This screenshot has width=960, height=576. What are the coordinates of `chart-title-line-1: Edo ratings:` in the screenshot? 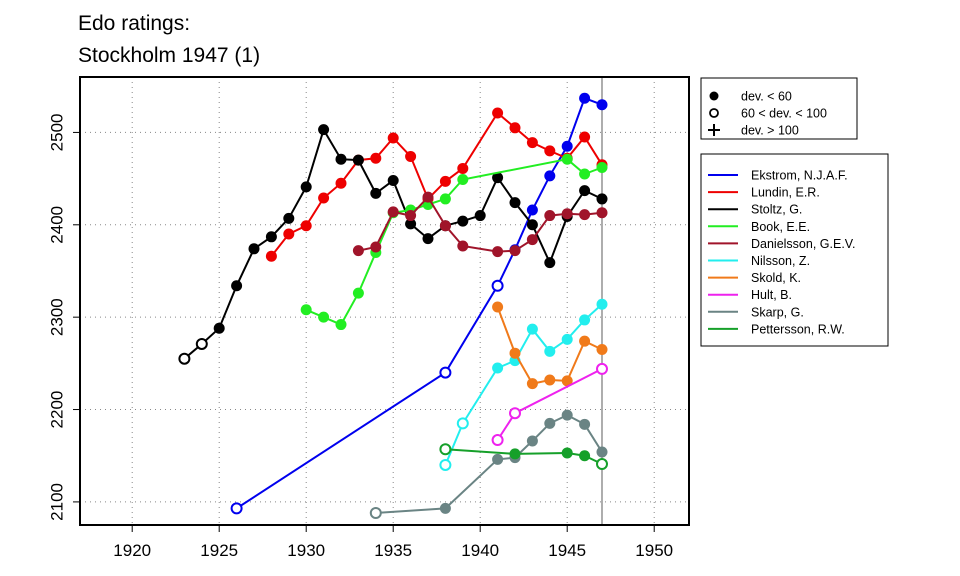 It's located at (134, 23).